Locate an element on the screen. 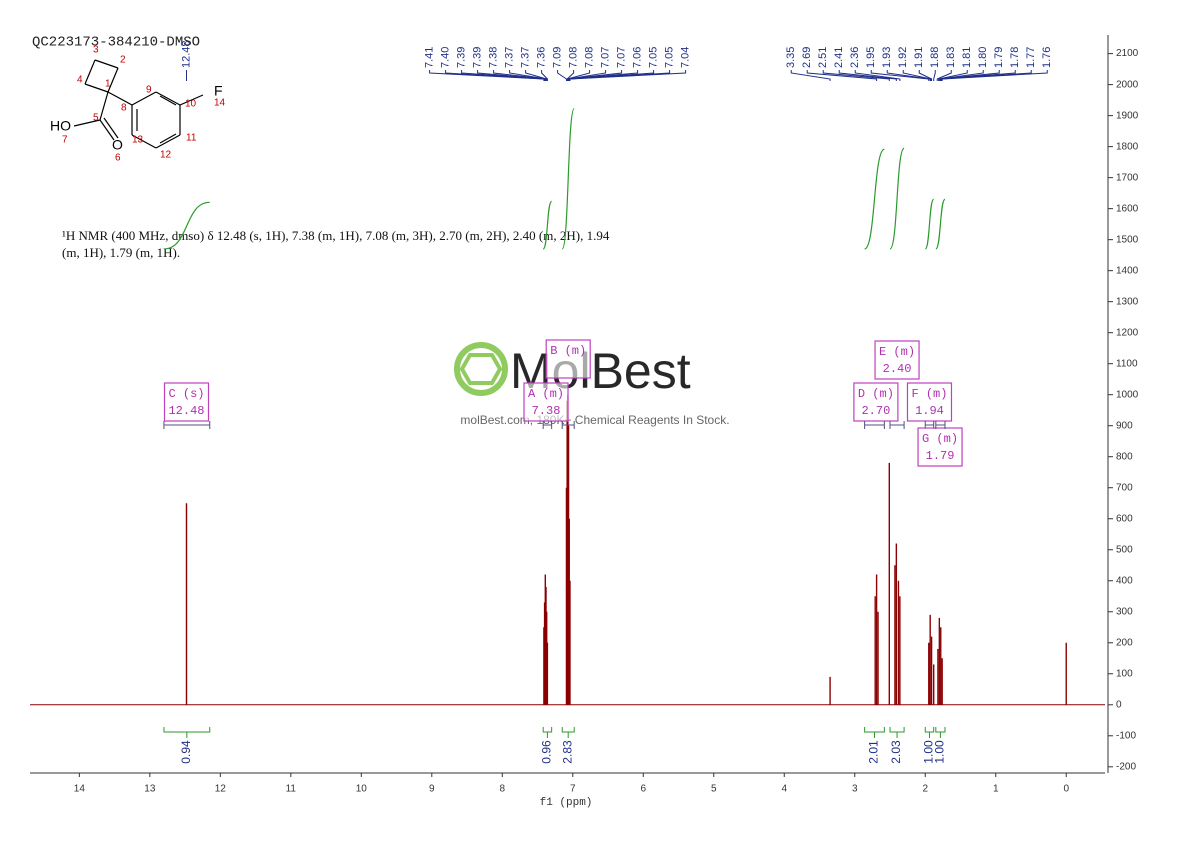  x-tick-label: 13 is located at coordinates (150, 789).